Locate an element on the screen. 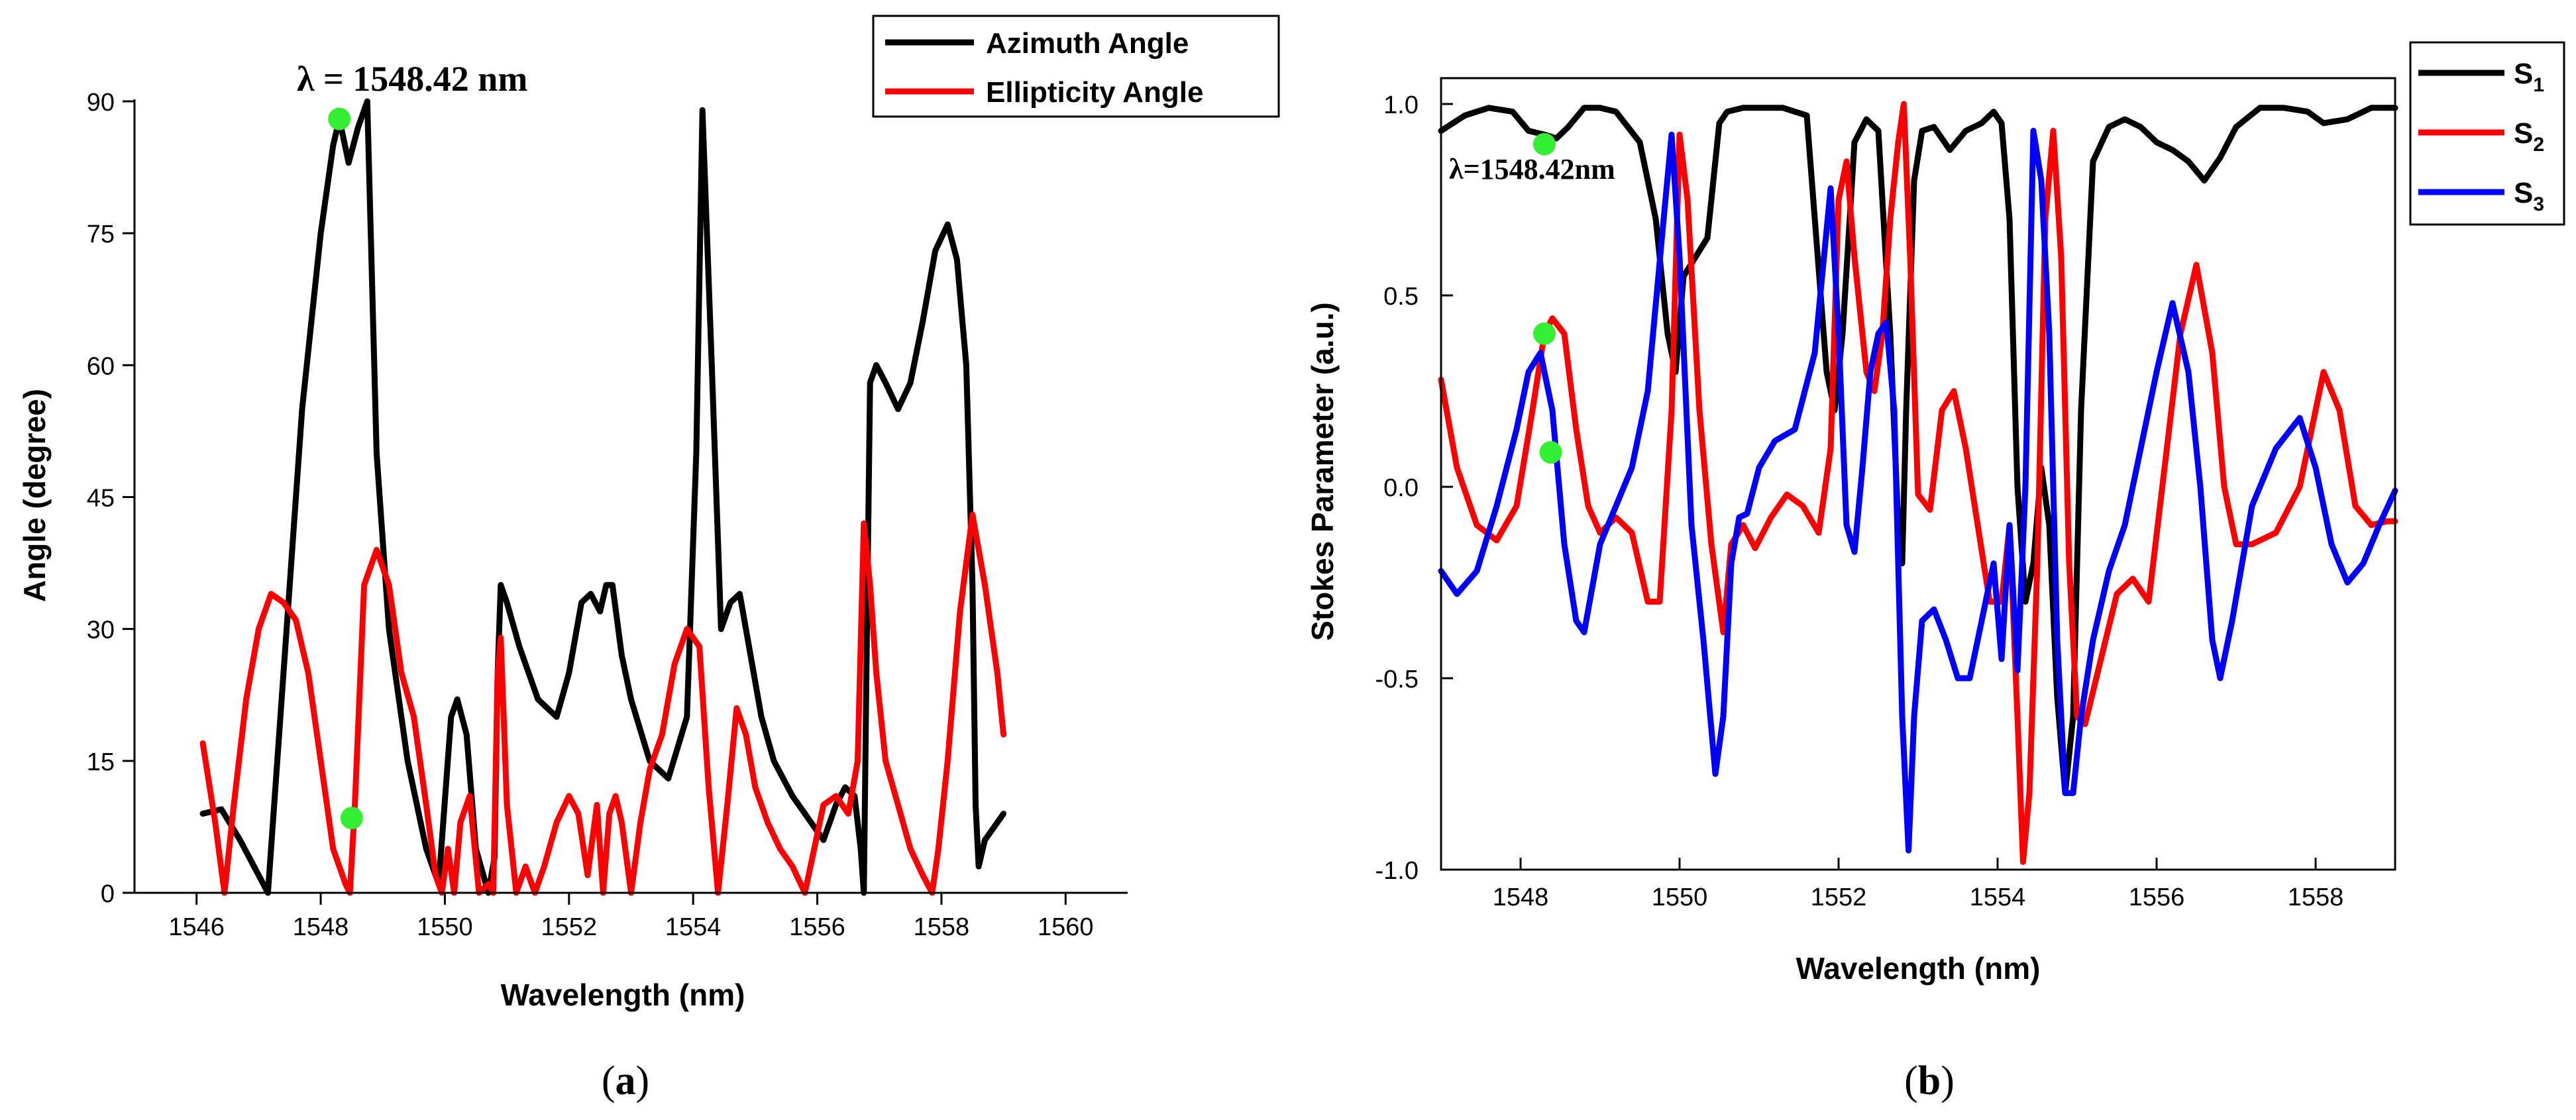 This screenshot has width=2576, height=1120. chart-b-marker-layer is located at coordinates (1547, 298).